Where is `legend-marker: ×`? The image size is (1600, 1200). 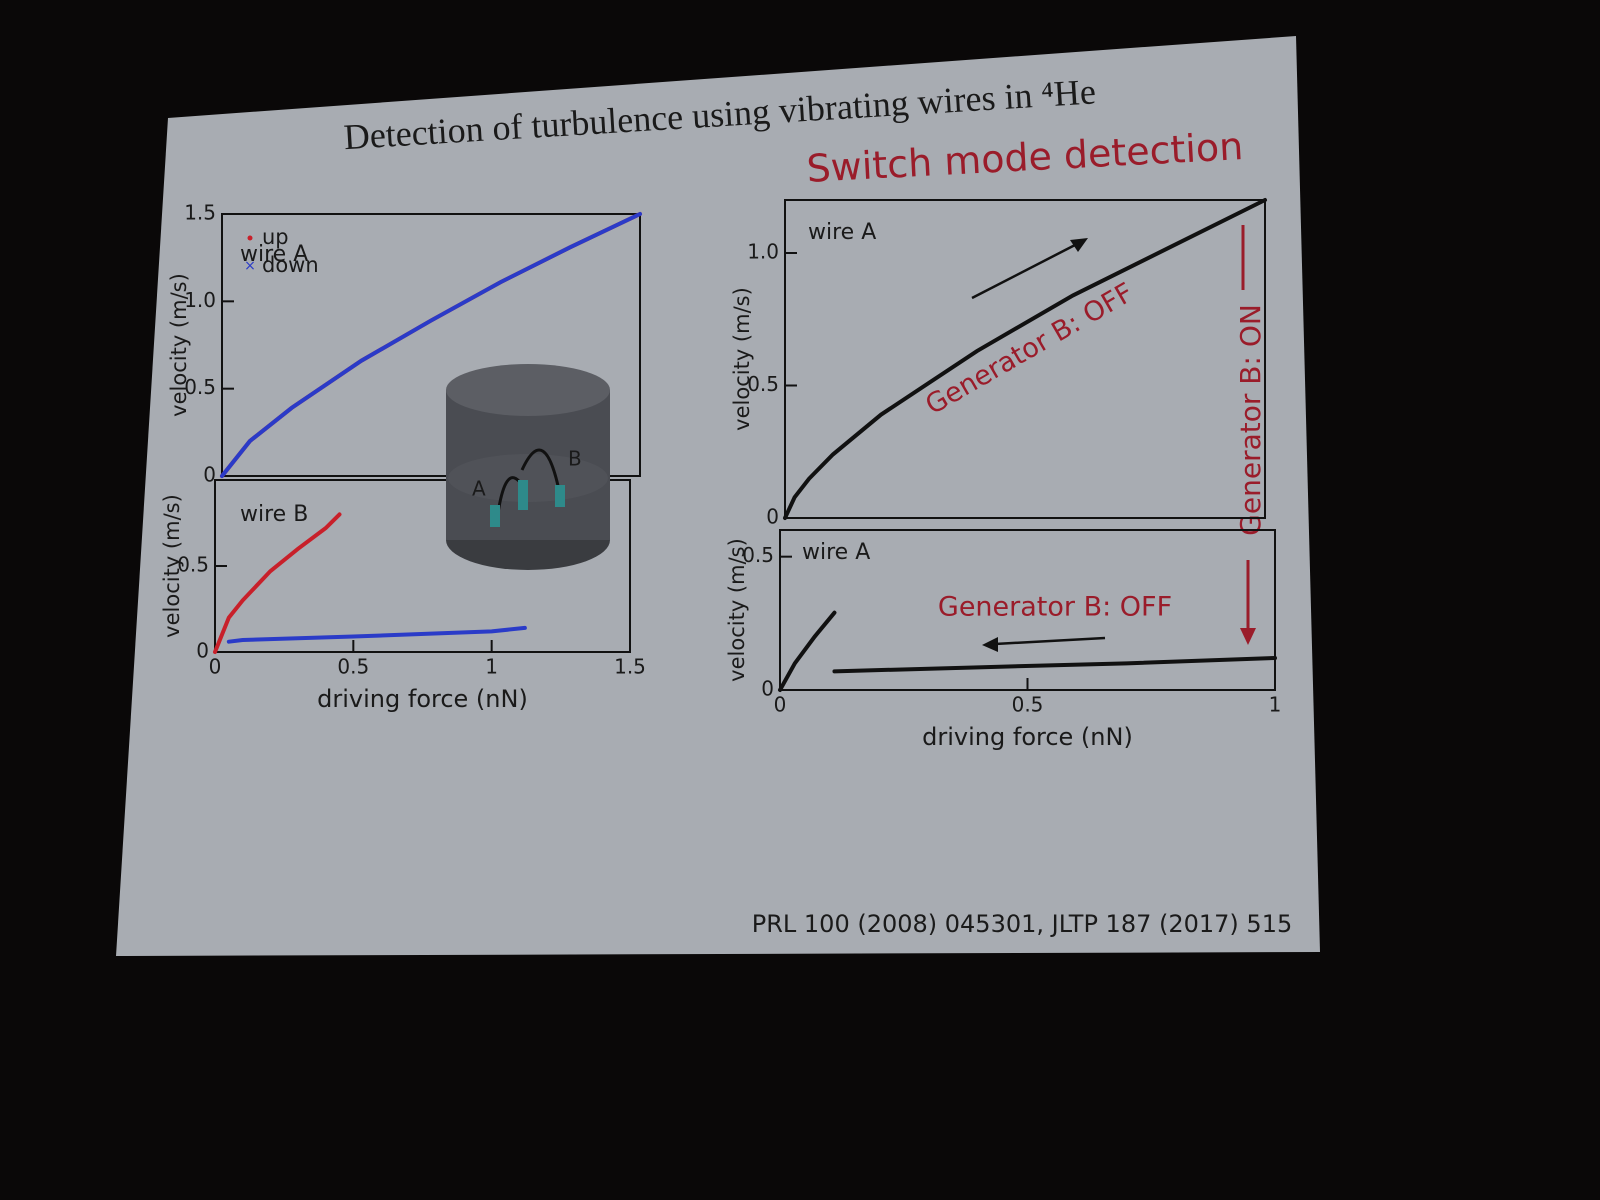 legend-marker: × is located at coordinates (250, 266).